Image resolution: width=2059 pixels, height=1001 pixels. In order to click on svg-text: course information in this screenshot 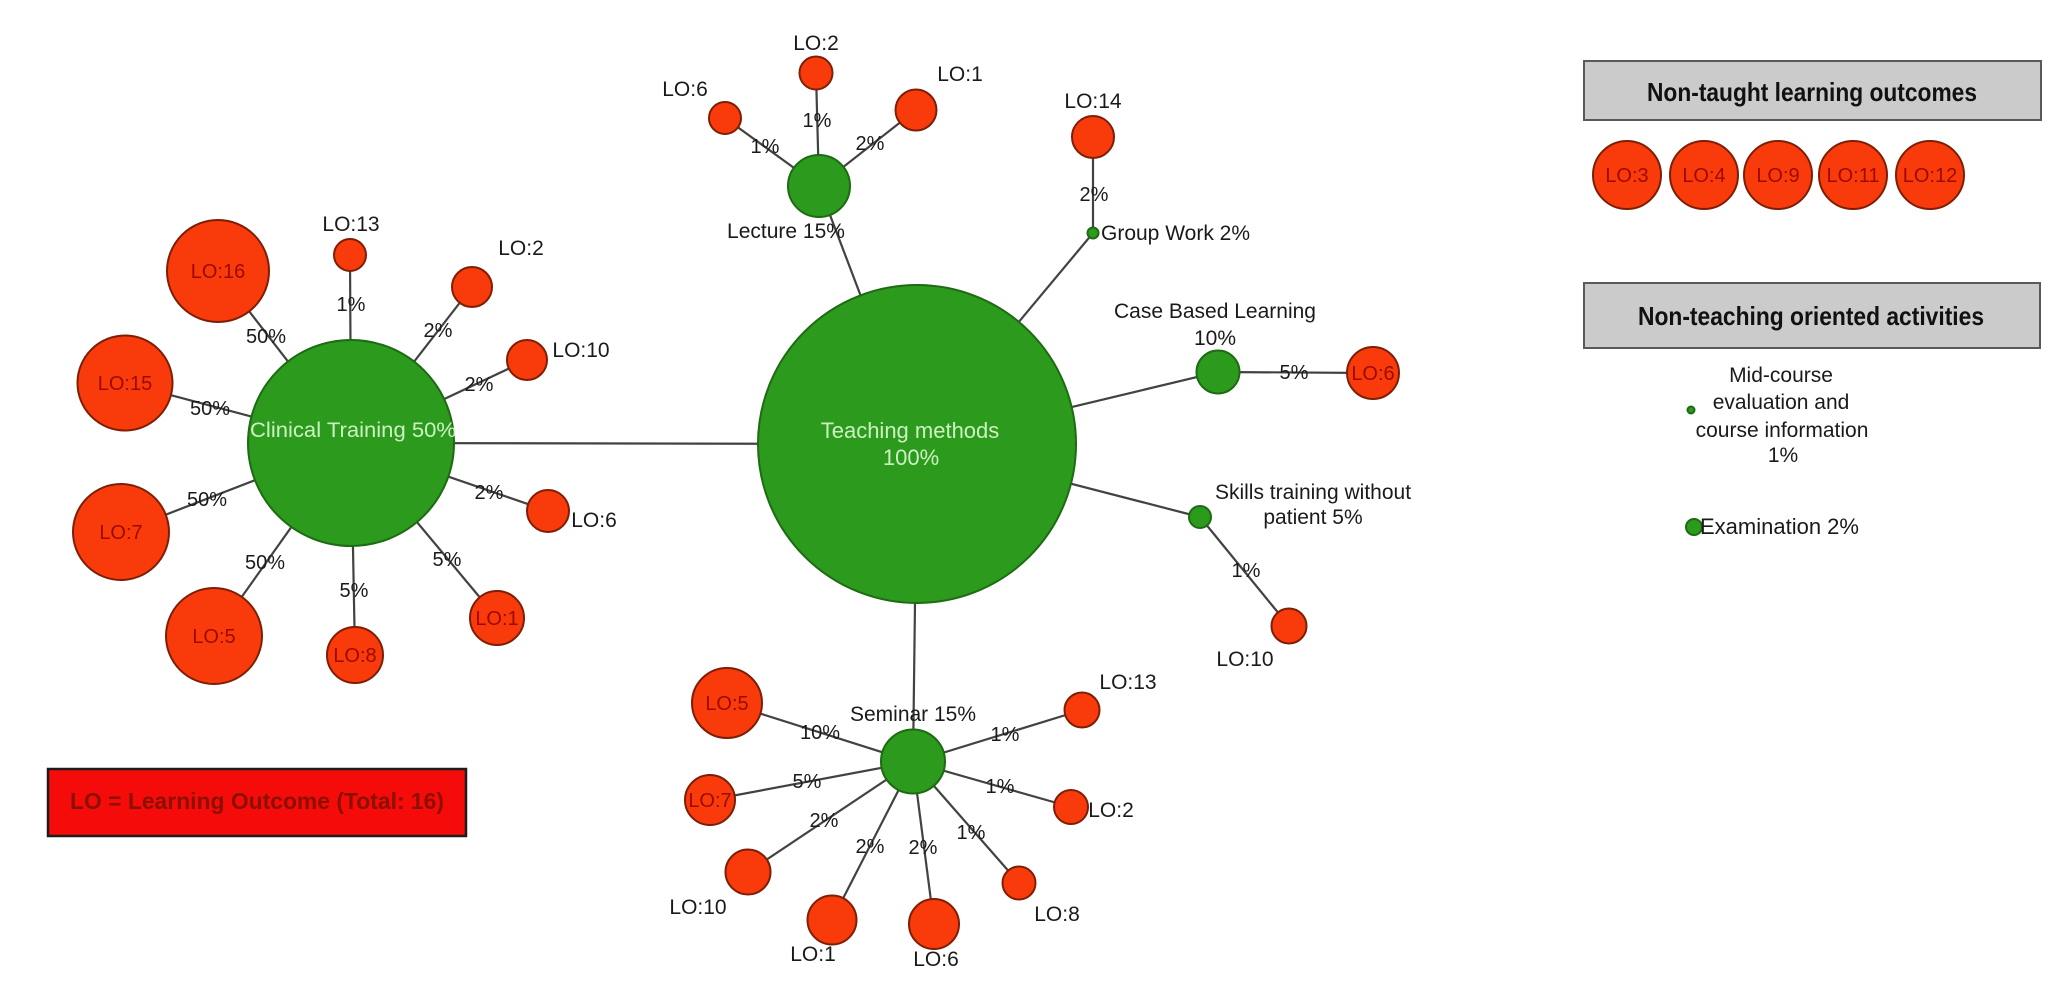, I will do `click(1782, 430)`.